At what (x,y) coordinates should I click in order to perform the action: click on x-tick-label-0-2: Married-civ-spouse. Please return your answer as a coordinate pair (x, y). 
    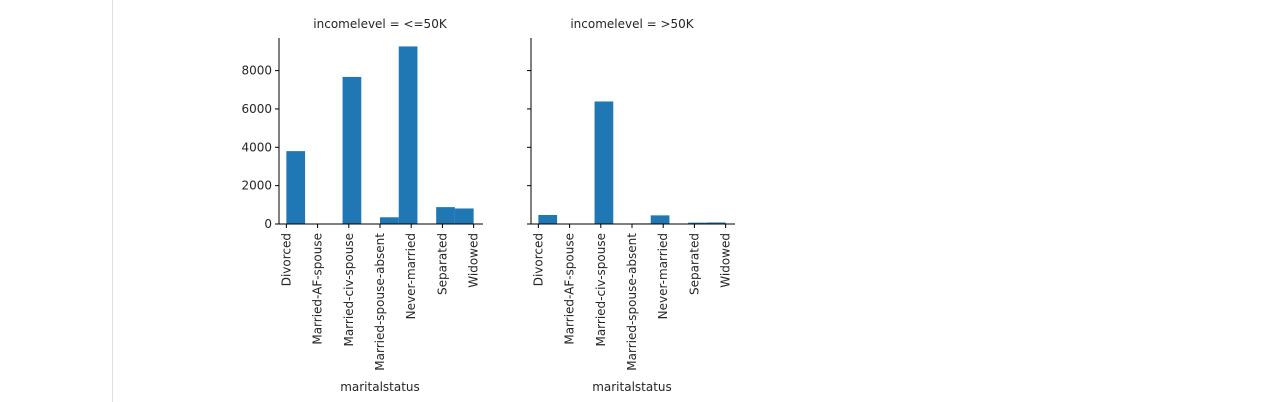
    Looking at the image, I should click on (349, 290).